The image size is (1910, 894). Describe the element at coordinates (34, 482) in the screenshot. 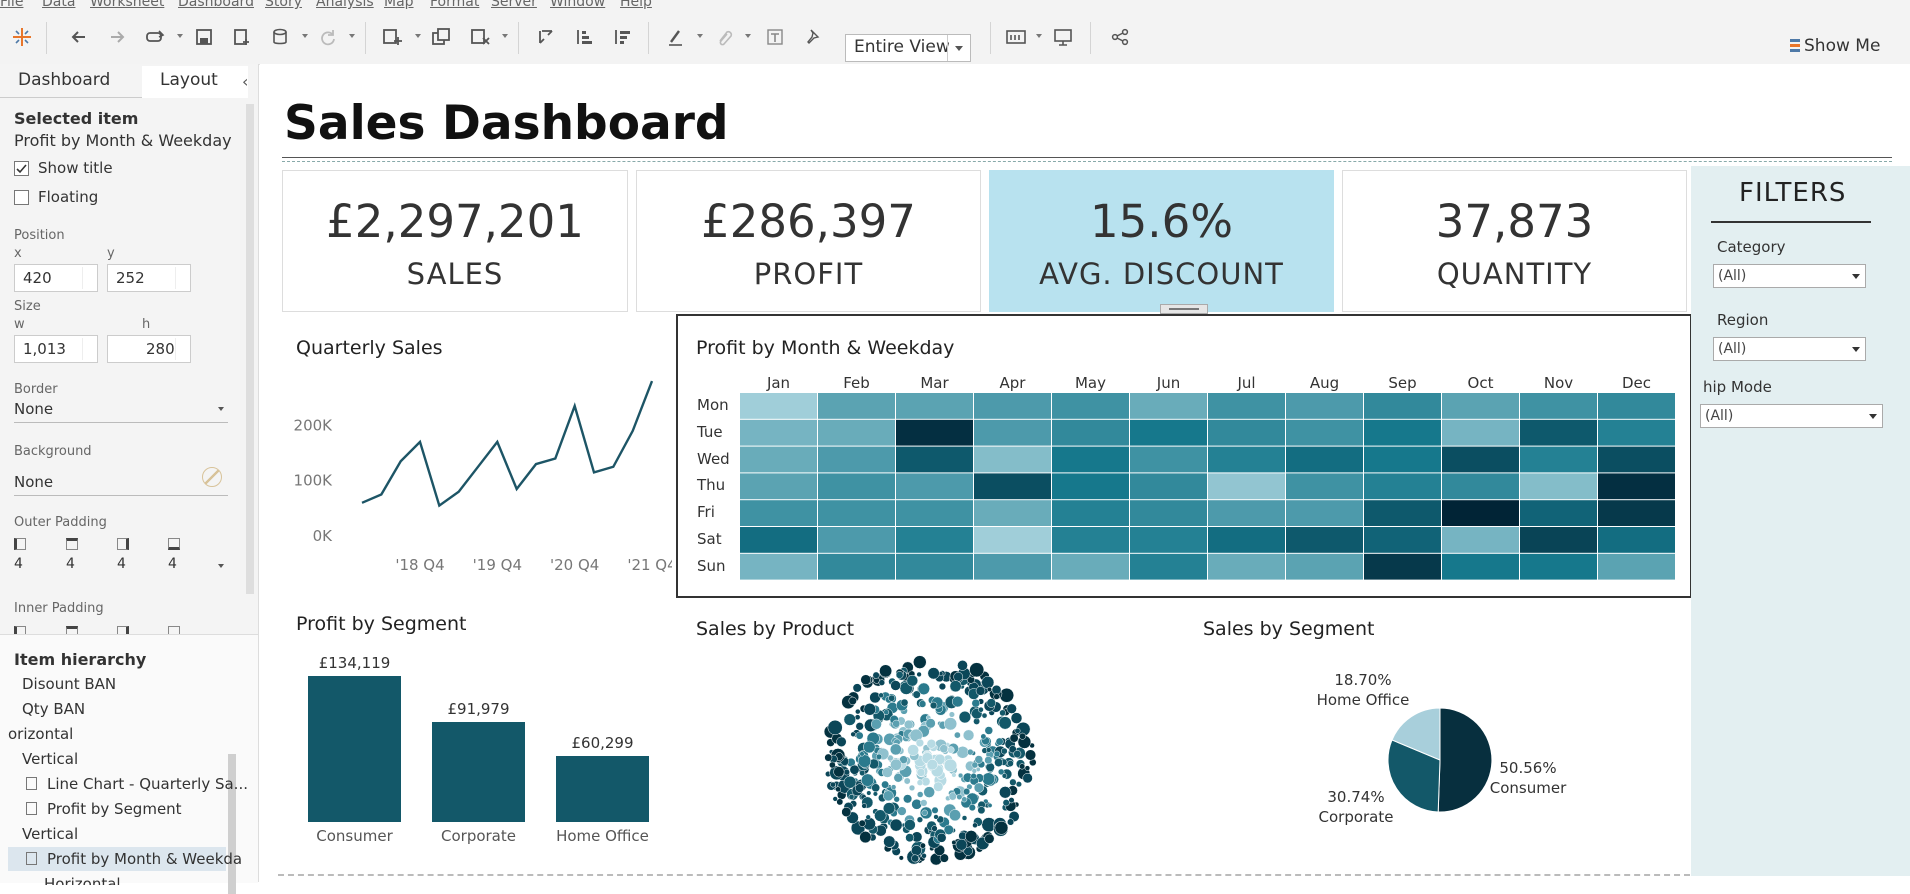

I see `background-select: None` at that location.